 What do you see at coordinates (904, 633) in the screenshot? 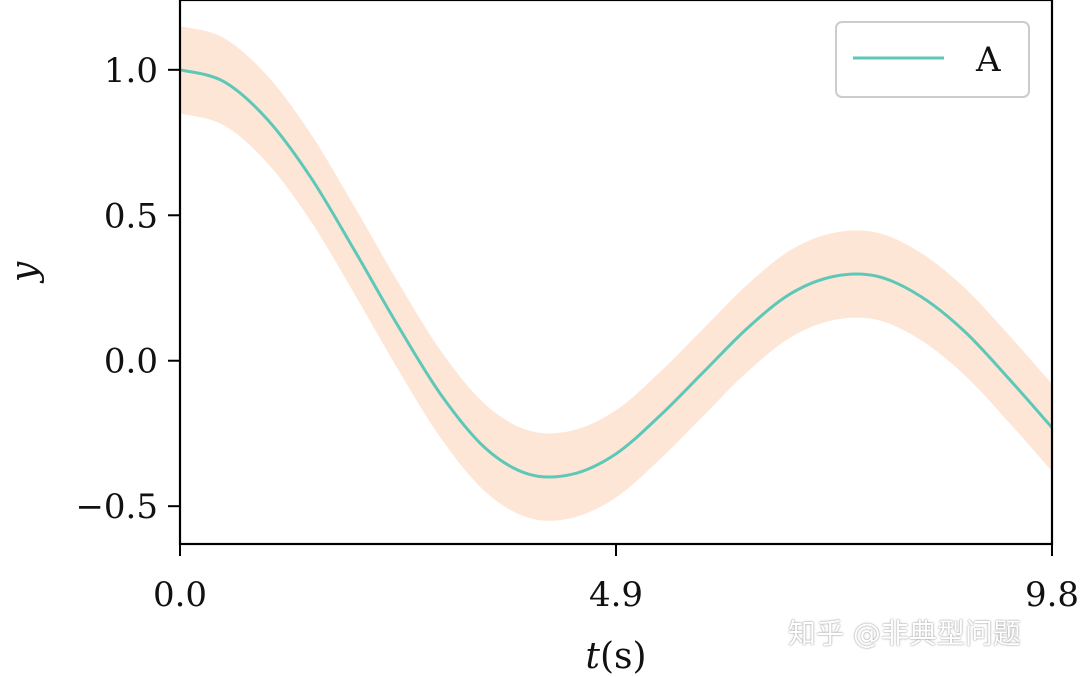
I see `watermark: 知乎 @非典型问题` at bounding box center [904, 633].